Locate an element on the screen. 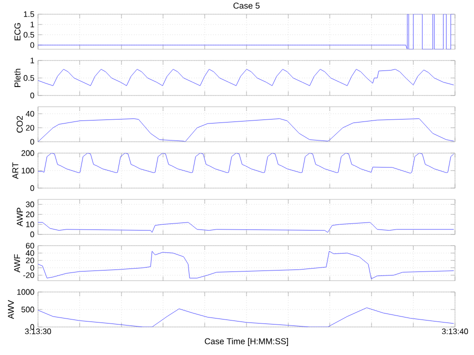 The image size is (474, 355). y-tick-label: 60 is located at coordinates (30, 245).